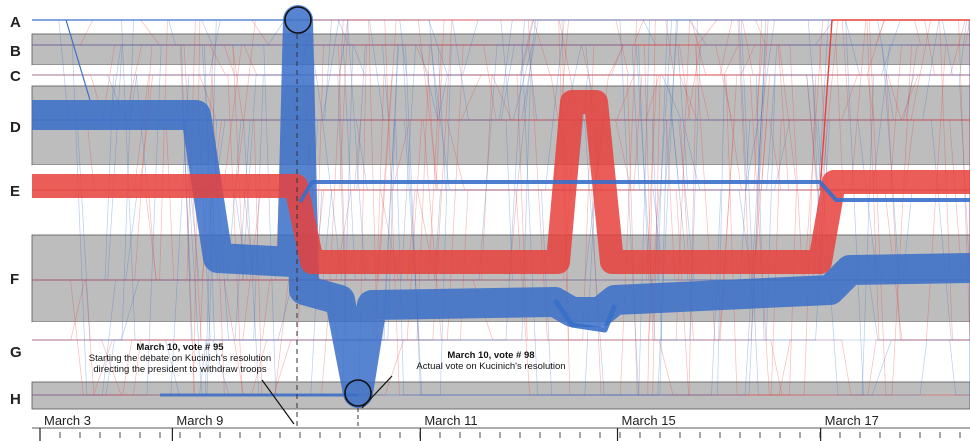 Image resolution: width=970 pixels, height=441 pixels. What do you see at coordinates (15, 399) in the screenshot?
I see `row-label-h: H` at bounding box center [15, 399].